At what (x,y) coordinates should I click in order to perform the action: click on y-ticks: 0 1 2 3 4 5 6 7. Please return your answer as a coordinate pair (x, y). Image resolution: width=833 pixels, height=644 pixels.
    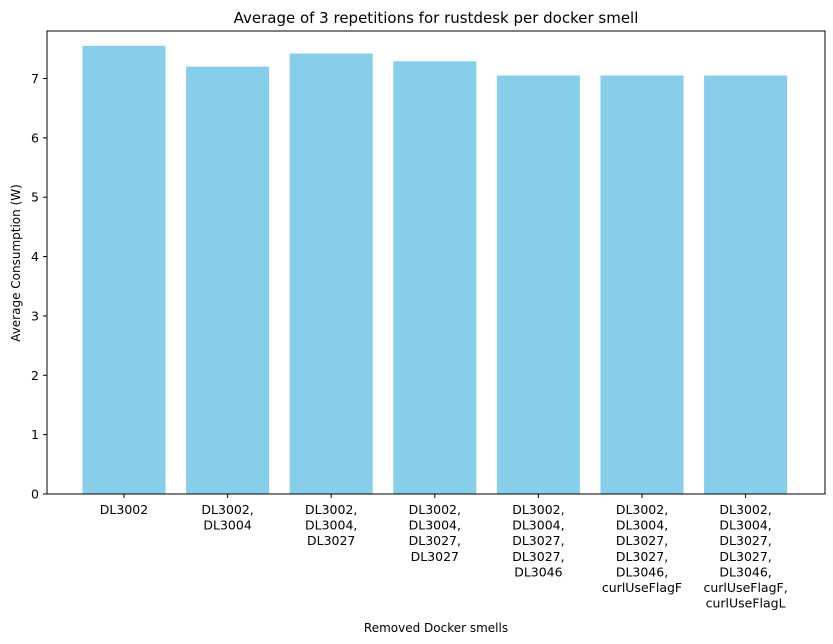
    Looking at the image, I should click on (39, 286).